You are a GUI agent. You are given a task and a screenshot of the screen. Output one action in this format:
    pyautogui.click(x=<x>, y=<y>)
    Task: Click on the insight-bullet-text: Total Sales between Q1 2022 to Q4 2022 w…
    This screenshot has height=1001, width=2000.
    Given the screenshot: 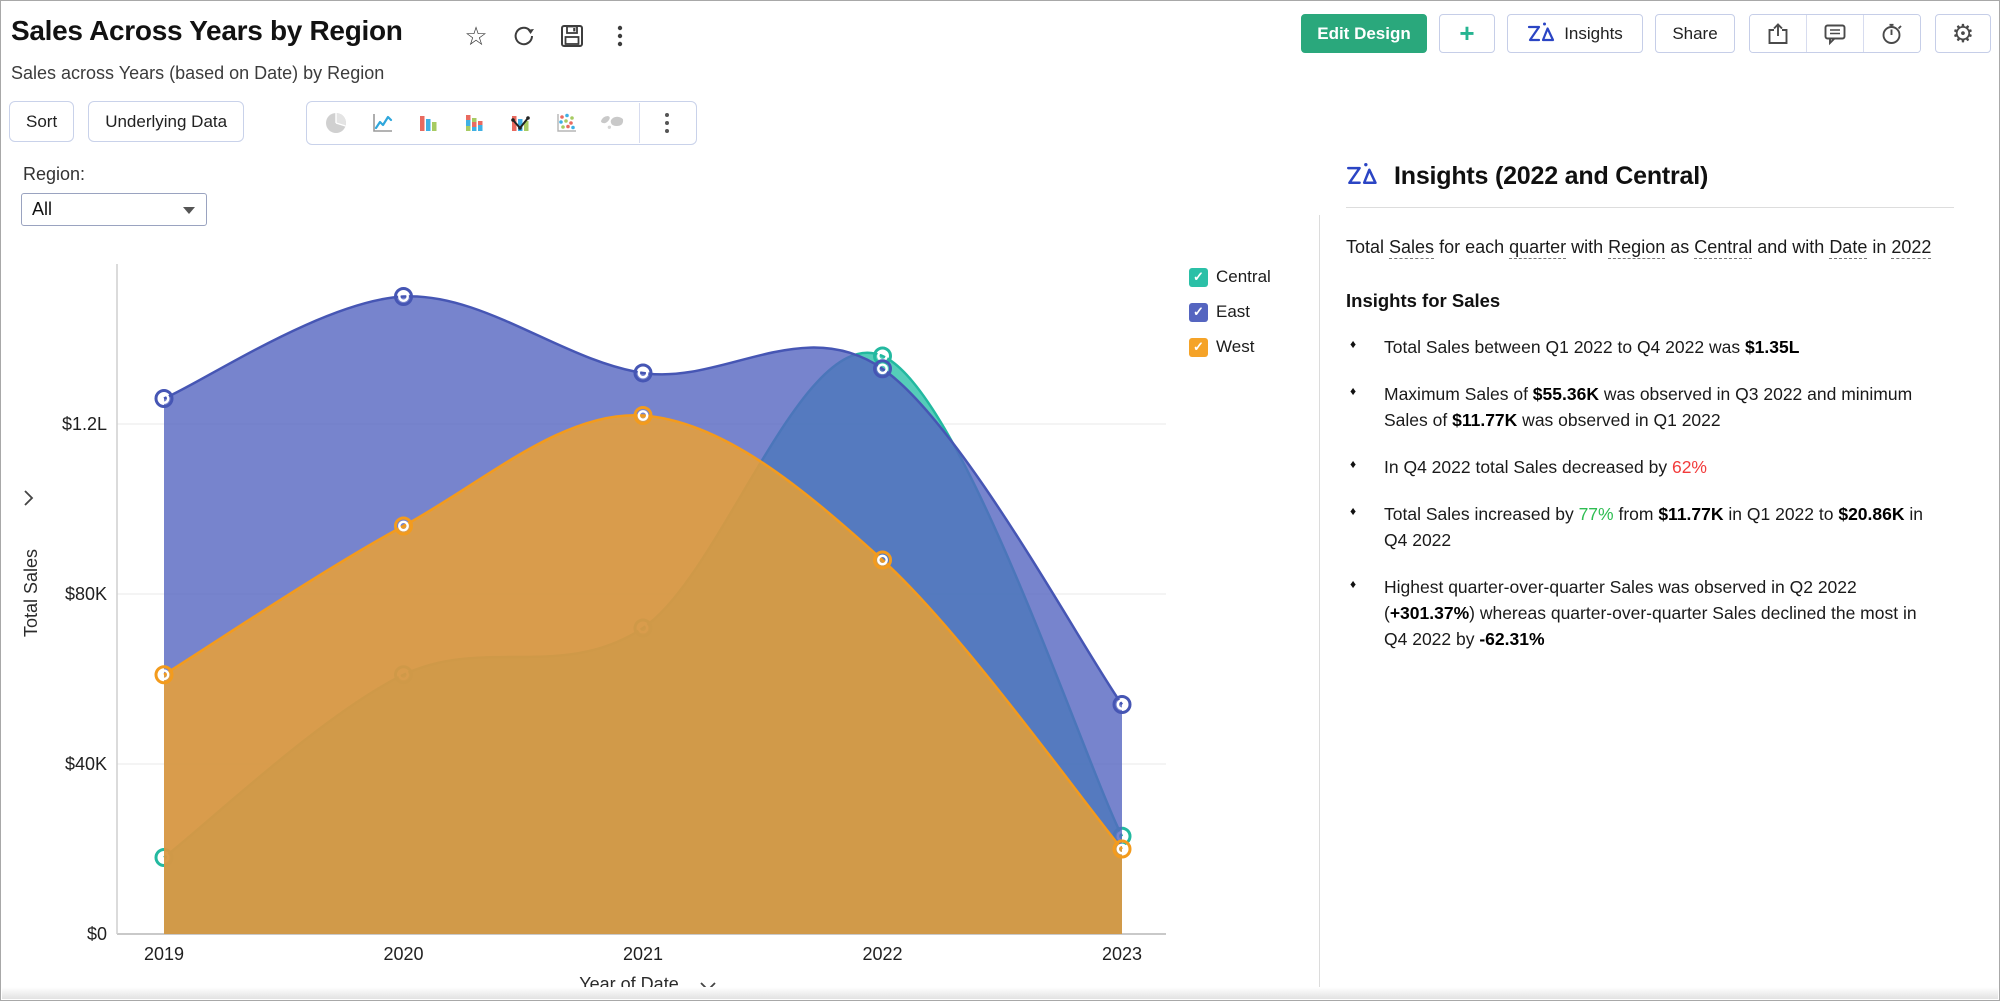 What is the action you would take?
    pyautogui.click(x=1592, y=347)
    